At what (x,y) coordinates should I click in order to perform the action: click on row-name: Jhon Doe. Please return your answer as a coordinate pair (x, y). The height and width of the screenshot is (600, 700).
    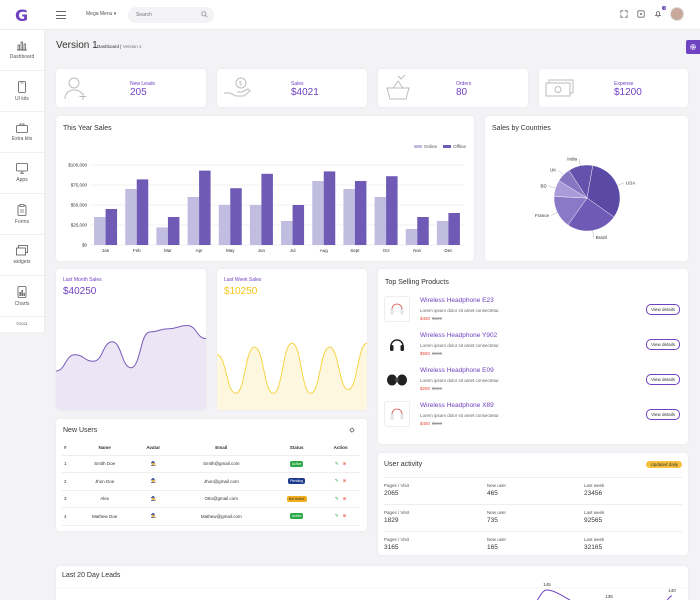
    Looking at the image, I should click on (105, 481).